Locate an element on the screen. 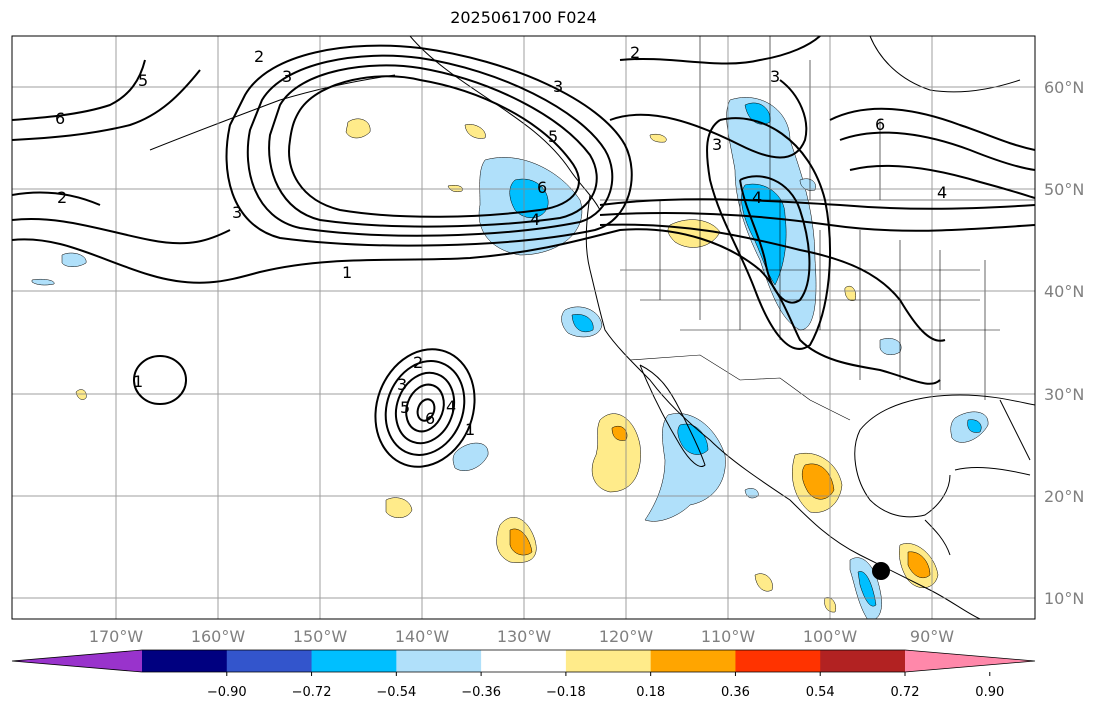  anomaly-orange-central-am is located at coordinates (919, 565).